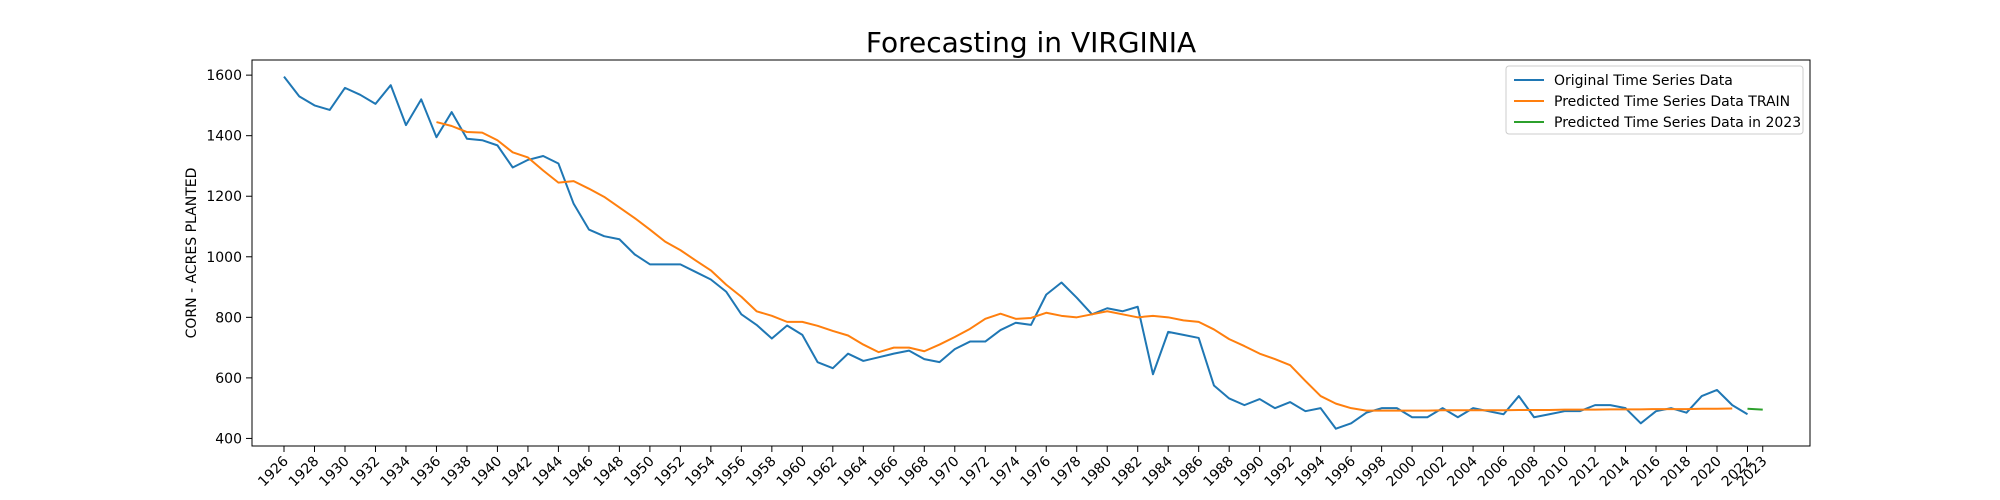 Image resolution: width=2000 pixels, height=500 pixels. What do you see at coordinates (975, 472) in the screenshot?
I see `x-tick-label: 1972` at bounding box center [975, 472].